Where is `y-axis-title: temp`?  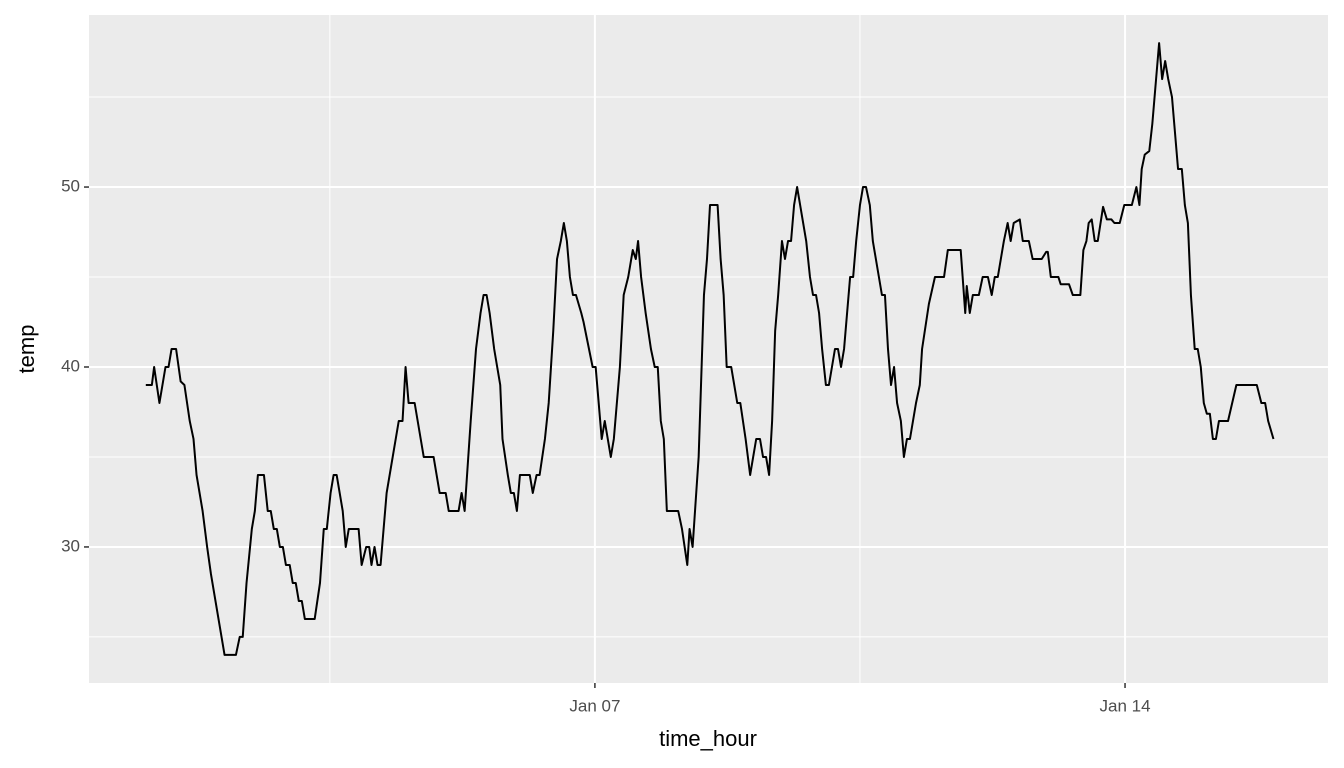
y-axis-title: temp is located at coordinates (26, 349).